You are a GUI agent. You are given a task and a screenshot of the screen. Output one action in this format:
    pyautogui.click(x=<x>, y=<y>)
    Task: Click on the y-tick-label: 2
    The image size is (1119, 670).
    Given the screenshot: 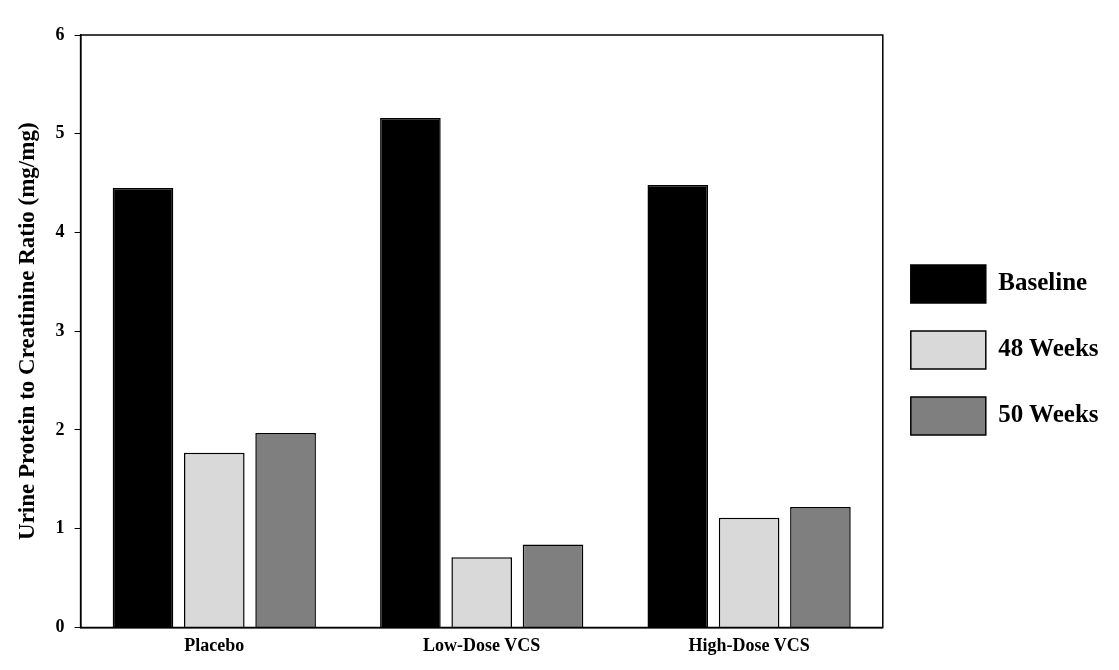 What is the action you would take?
    pyautogui.click(x=60, y=428)
    